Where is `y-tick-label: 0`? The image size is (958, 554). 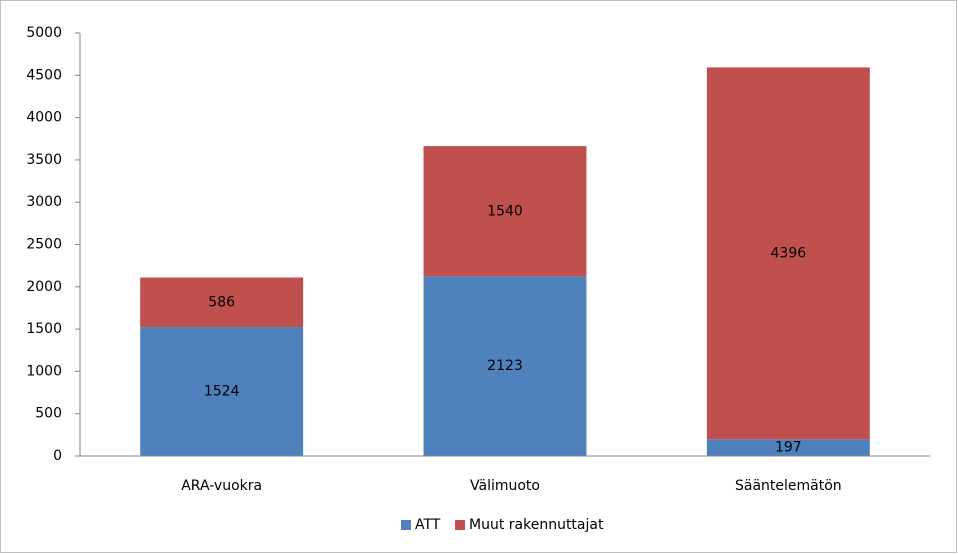
y-tick-label: 0 is located at coordinates (57, 456).